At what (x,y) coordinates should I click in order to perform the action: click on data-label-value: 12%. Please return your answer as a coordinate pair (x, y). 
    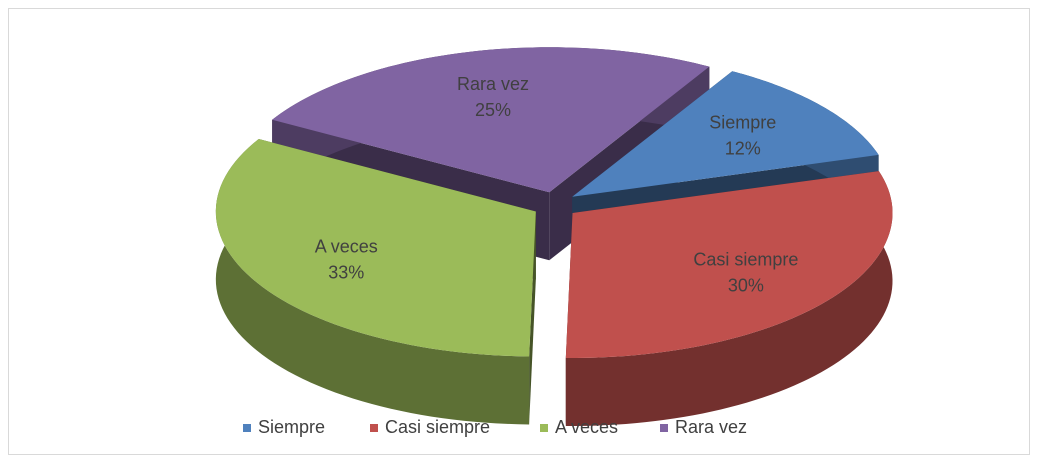
    Looking at the image, I should click on (743, 148).